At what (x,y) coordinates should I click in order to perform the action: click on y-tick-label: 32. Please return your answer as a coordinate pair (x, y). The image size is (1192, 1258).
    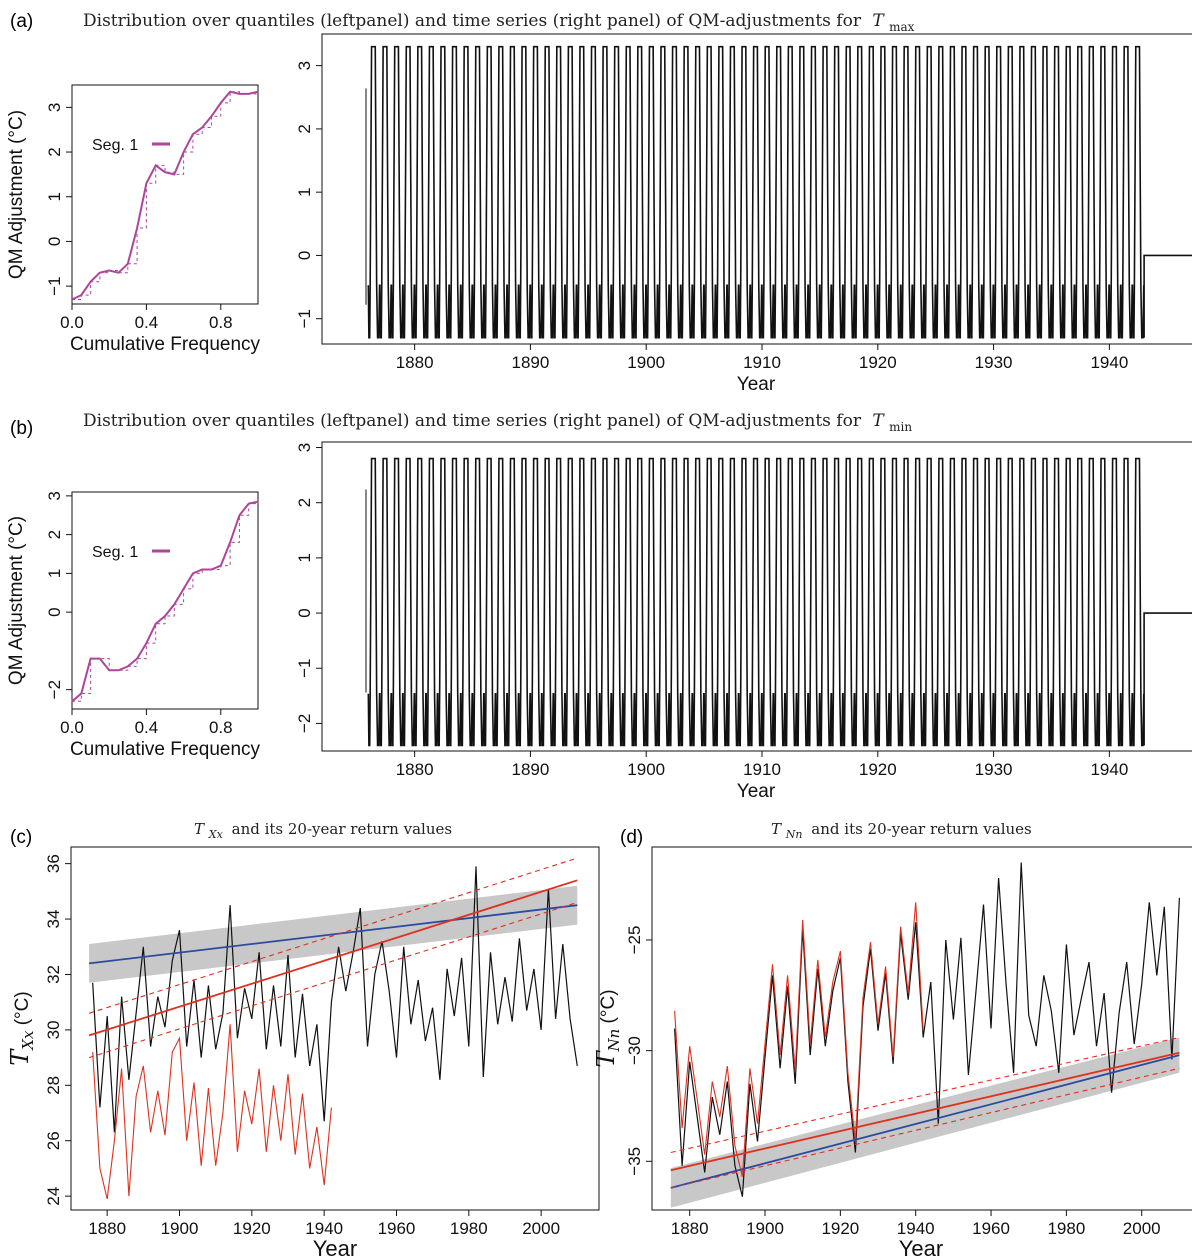
    Looking at the image, I should click on (53, 974).